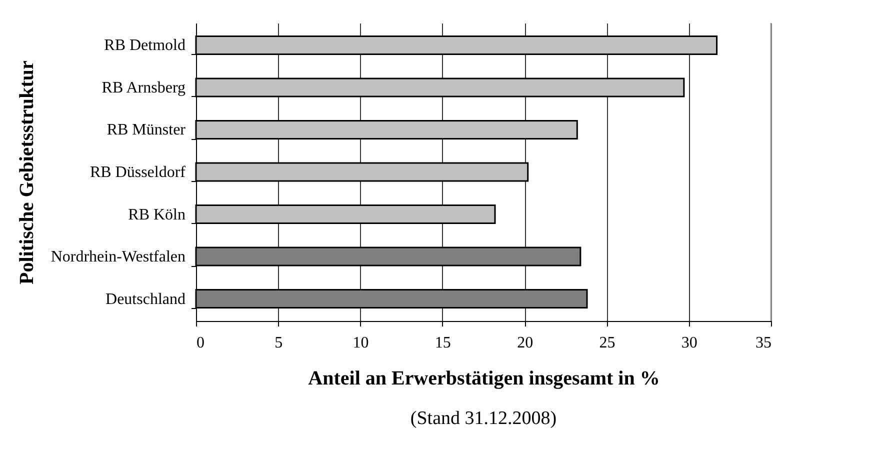 The width and height of the screenshot is (871, 472). Describe the element at coordinates (484, 379) in the screenshot. I see `x-axis-title: Anteil an Erwerbstätigen insgesamt in %` at that location.